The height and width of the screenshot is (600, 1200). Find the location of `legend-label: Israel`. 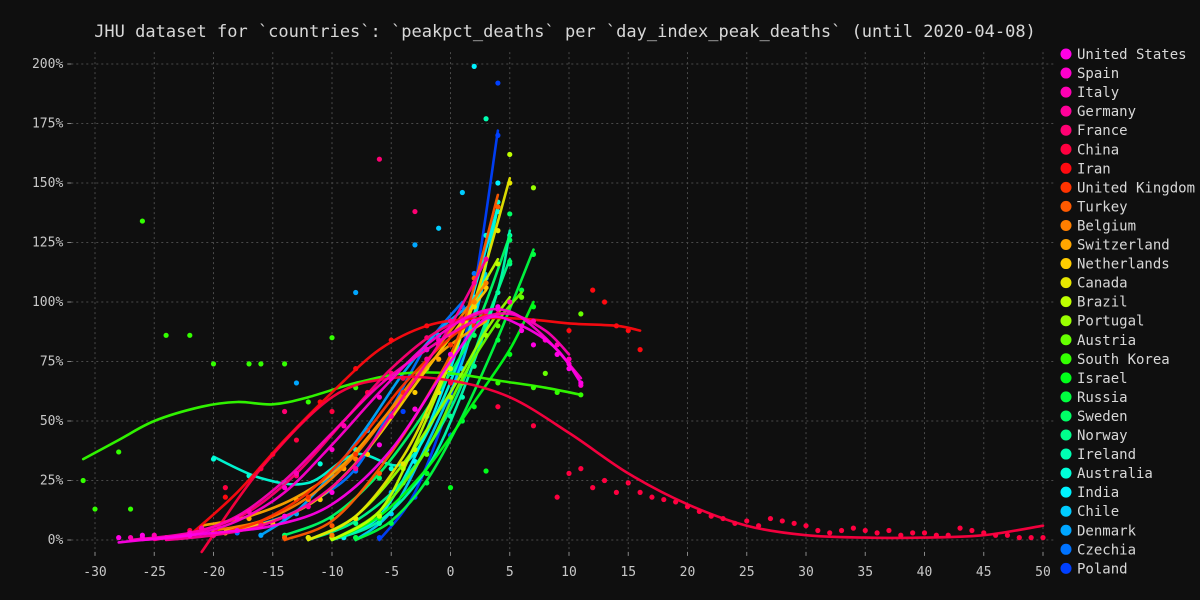

legend-label: Israel is located at coordinates (1102, 379).